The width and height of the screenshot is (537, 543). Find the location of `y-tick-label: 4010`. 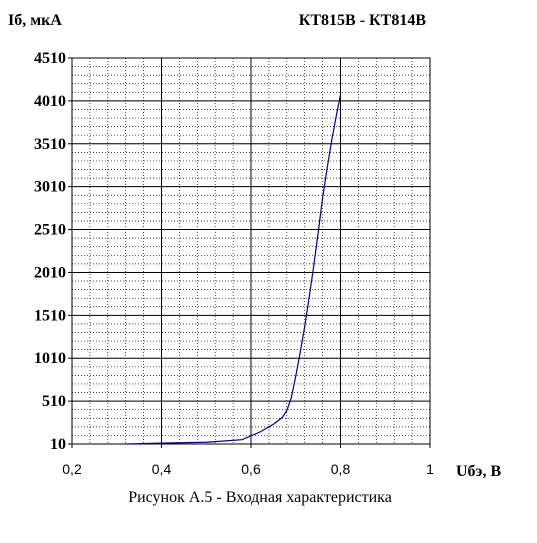

y-tick-label: 4010 is located at coordinates (50, 101).